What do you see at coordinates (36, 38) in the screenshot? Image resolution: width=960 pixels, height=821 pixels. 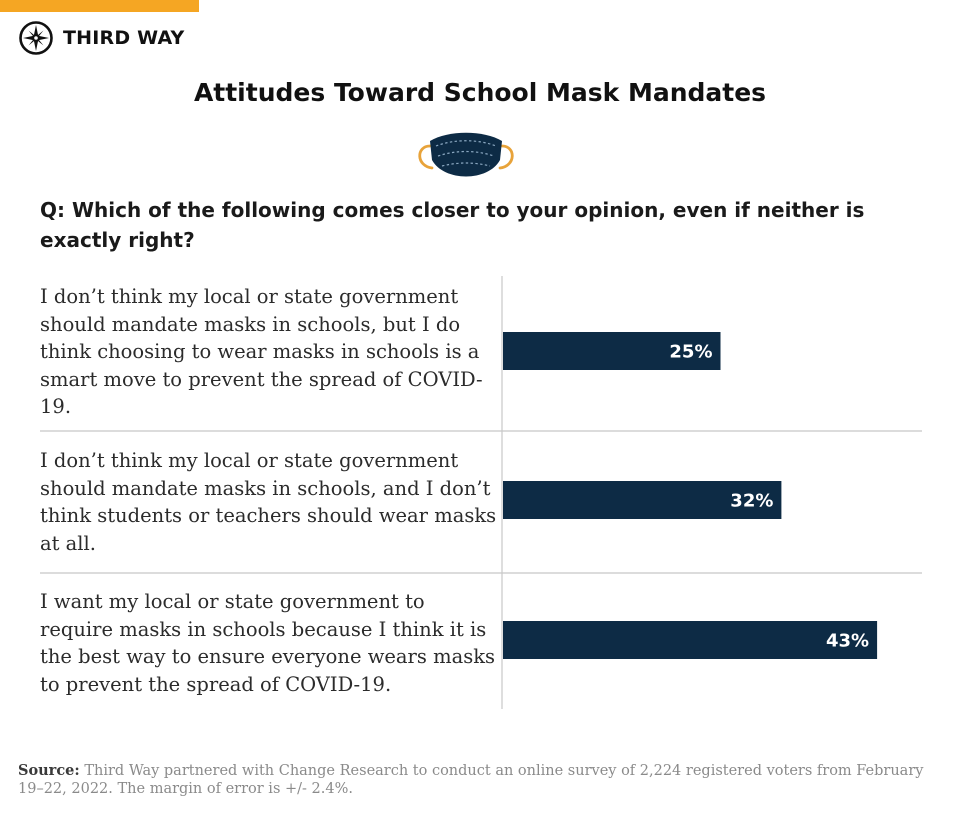 I see `compass-star-icon` at bounding box center [36, 38].